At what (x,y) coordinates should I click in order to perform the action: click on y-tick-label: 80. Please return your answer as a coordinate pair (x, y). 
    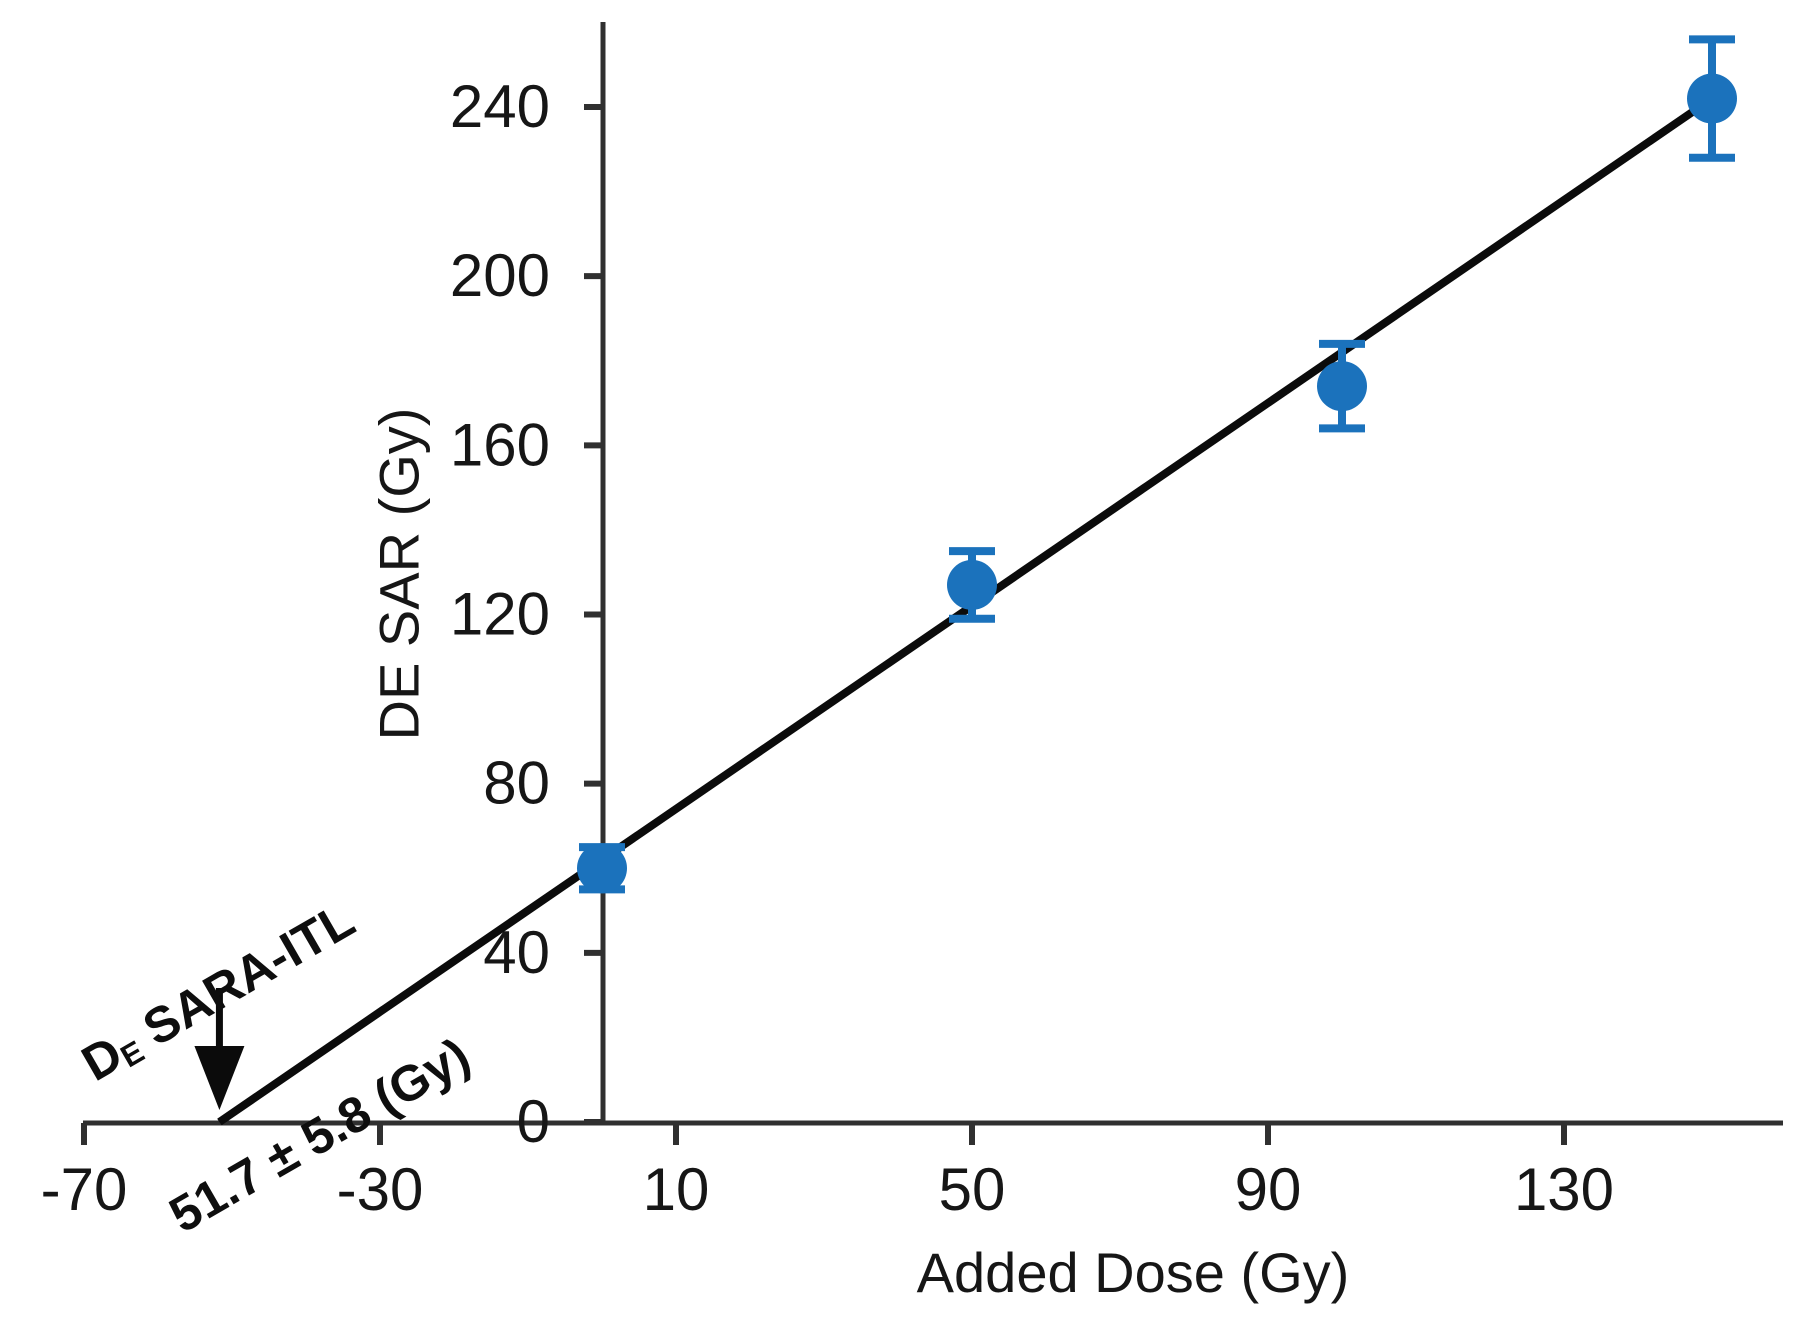
    Looking at the image, I should click on (516, 783).